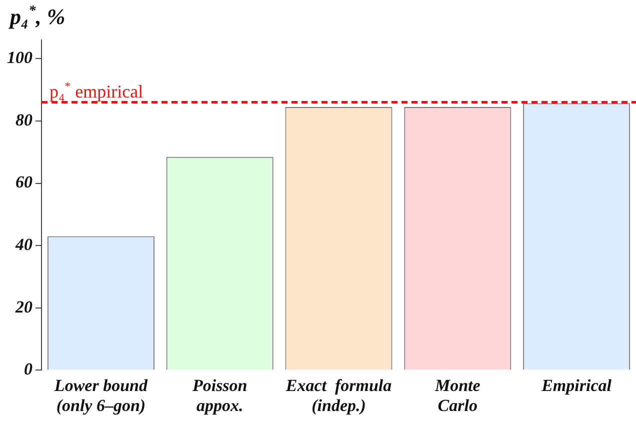 This screenshot has width=636, height=423. Describe the element at coordinates (219, 396) in the screenshot. I see `x-tick-label: Poisson appox.` at that location.